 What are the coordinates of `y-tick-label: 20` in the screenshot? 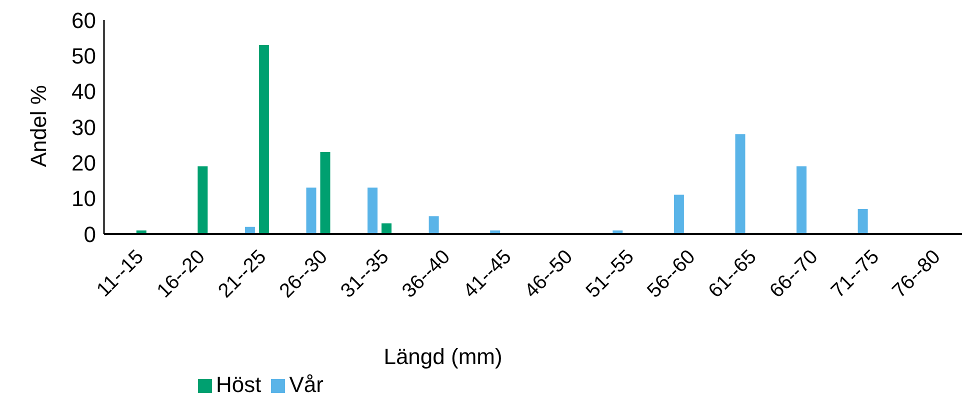 It's located at (84, 163).